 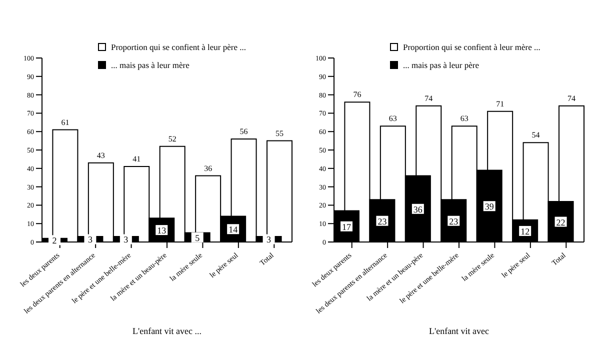 What do you see at coordinates (525, 231) in the screenshot?
I see `data-label: 12` at bounding box center [525, 231].